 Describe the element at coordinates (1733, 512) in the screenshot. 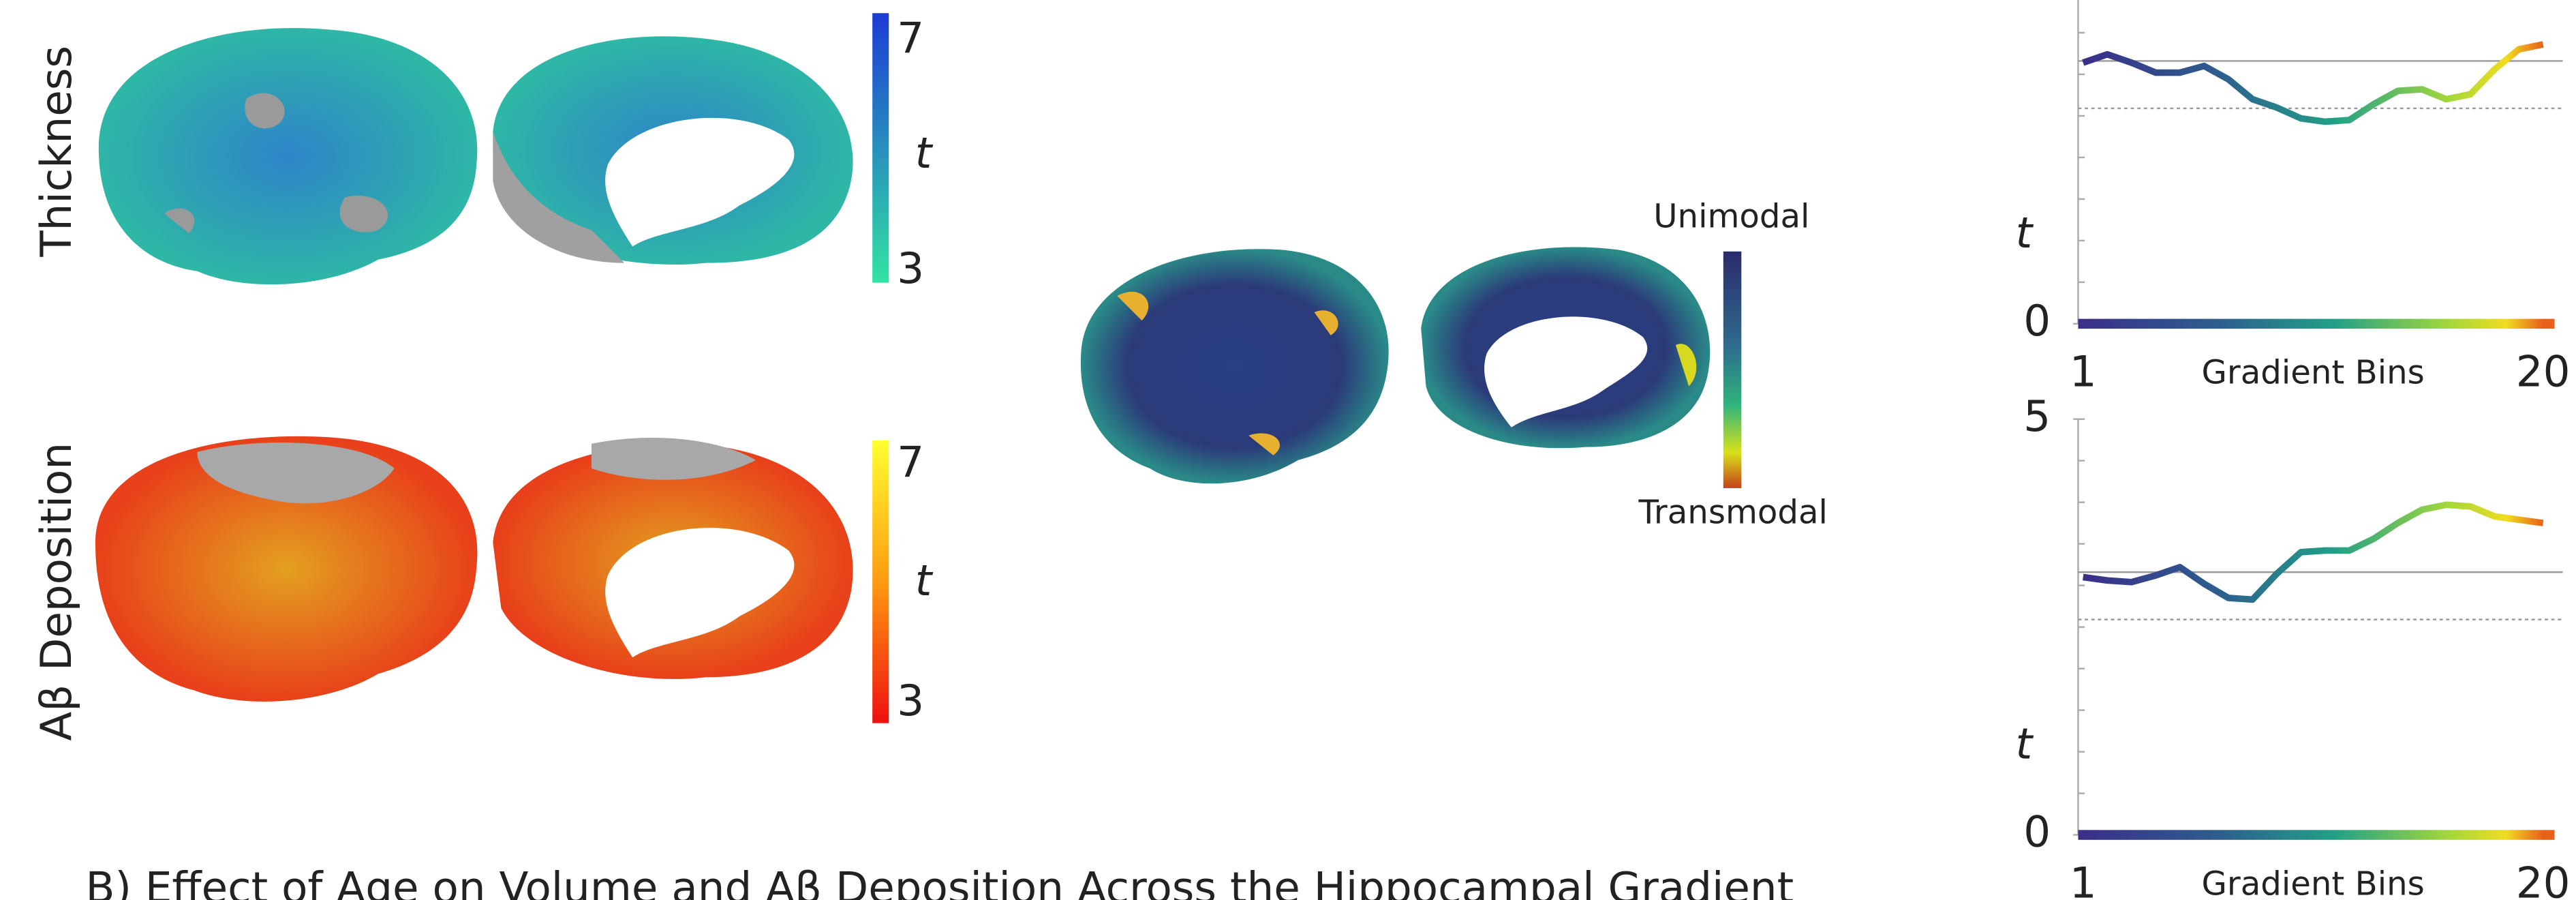

I see `colorbar-bottom-label: Transmodal` at that location.